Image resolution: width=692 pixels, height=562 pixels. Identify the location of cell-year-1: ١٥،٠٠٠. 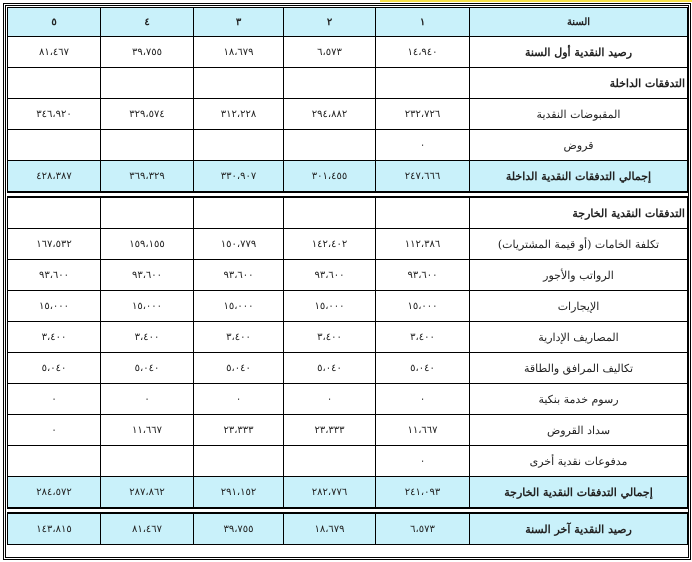
(422, 306).